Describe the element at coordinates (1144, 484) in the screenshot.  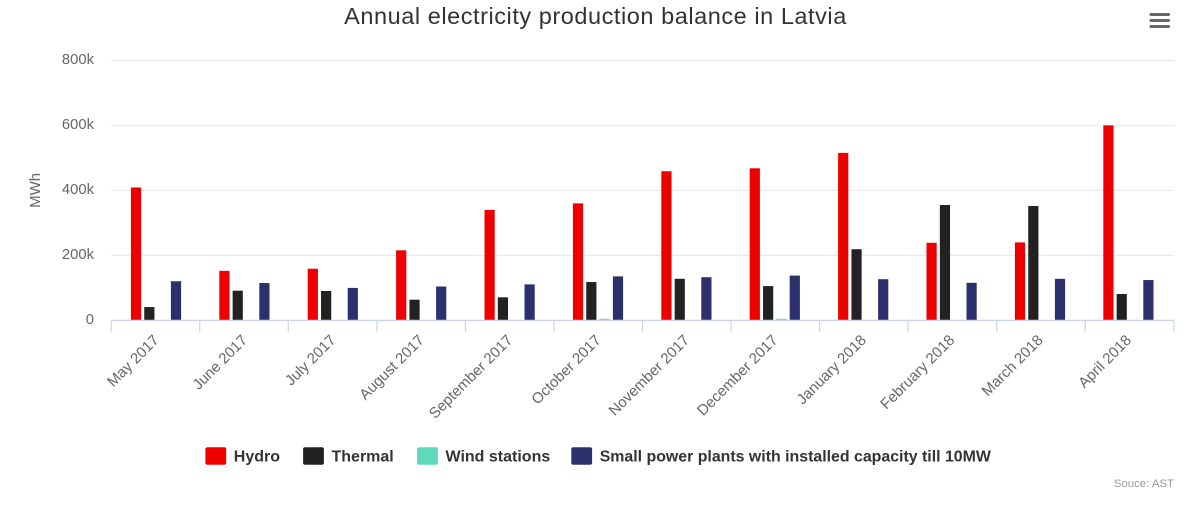
I see `svg-text: Souce: AST` at that location.